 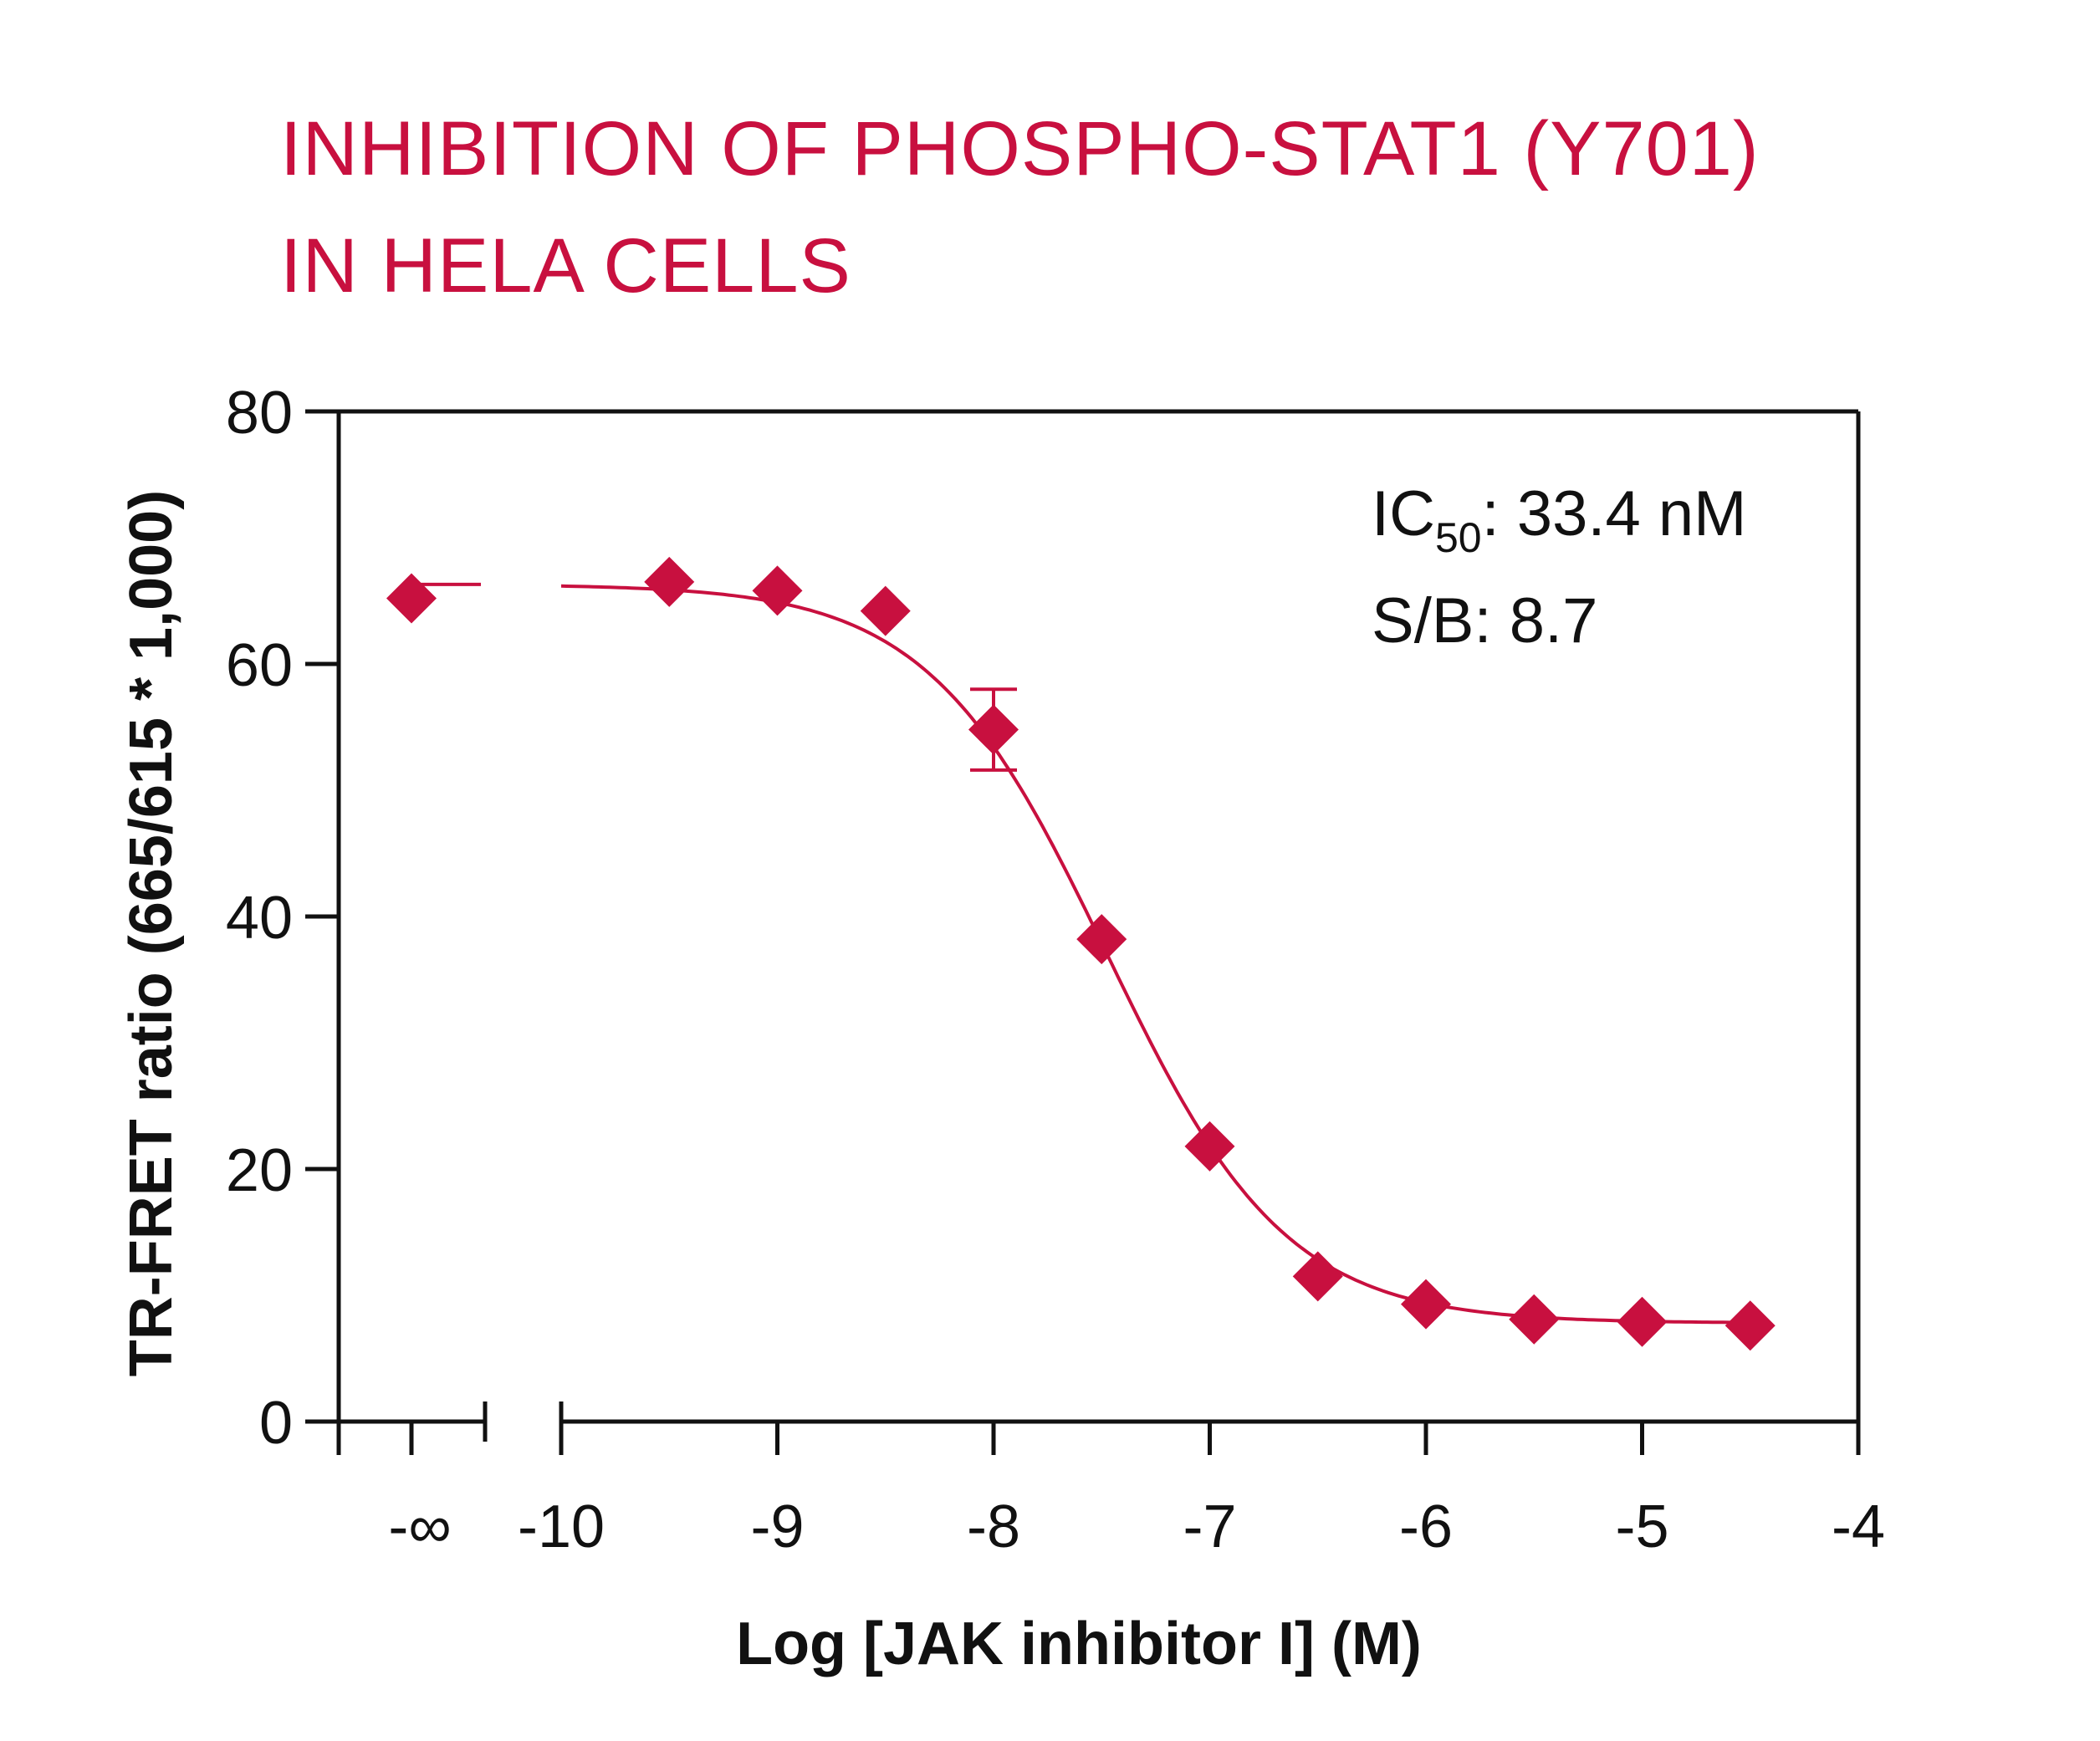 I want to click on x-axis-label: Log [JAK inhibitor I] (M), so click(x=1079, y=1644).